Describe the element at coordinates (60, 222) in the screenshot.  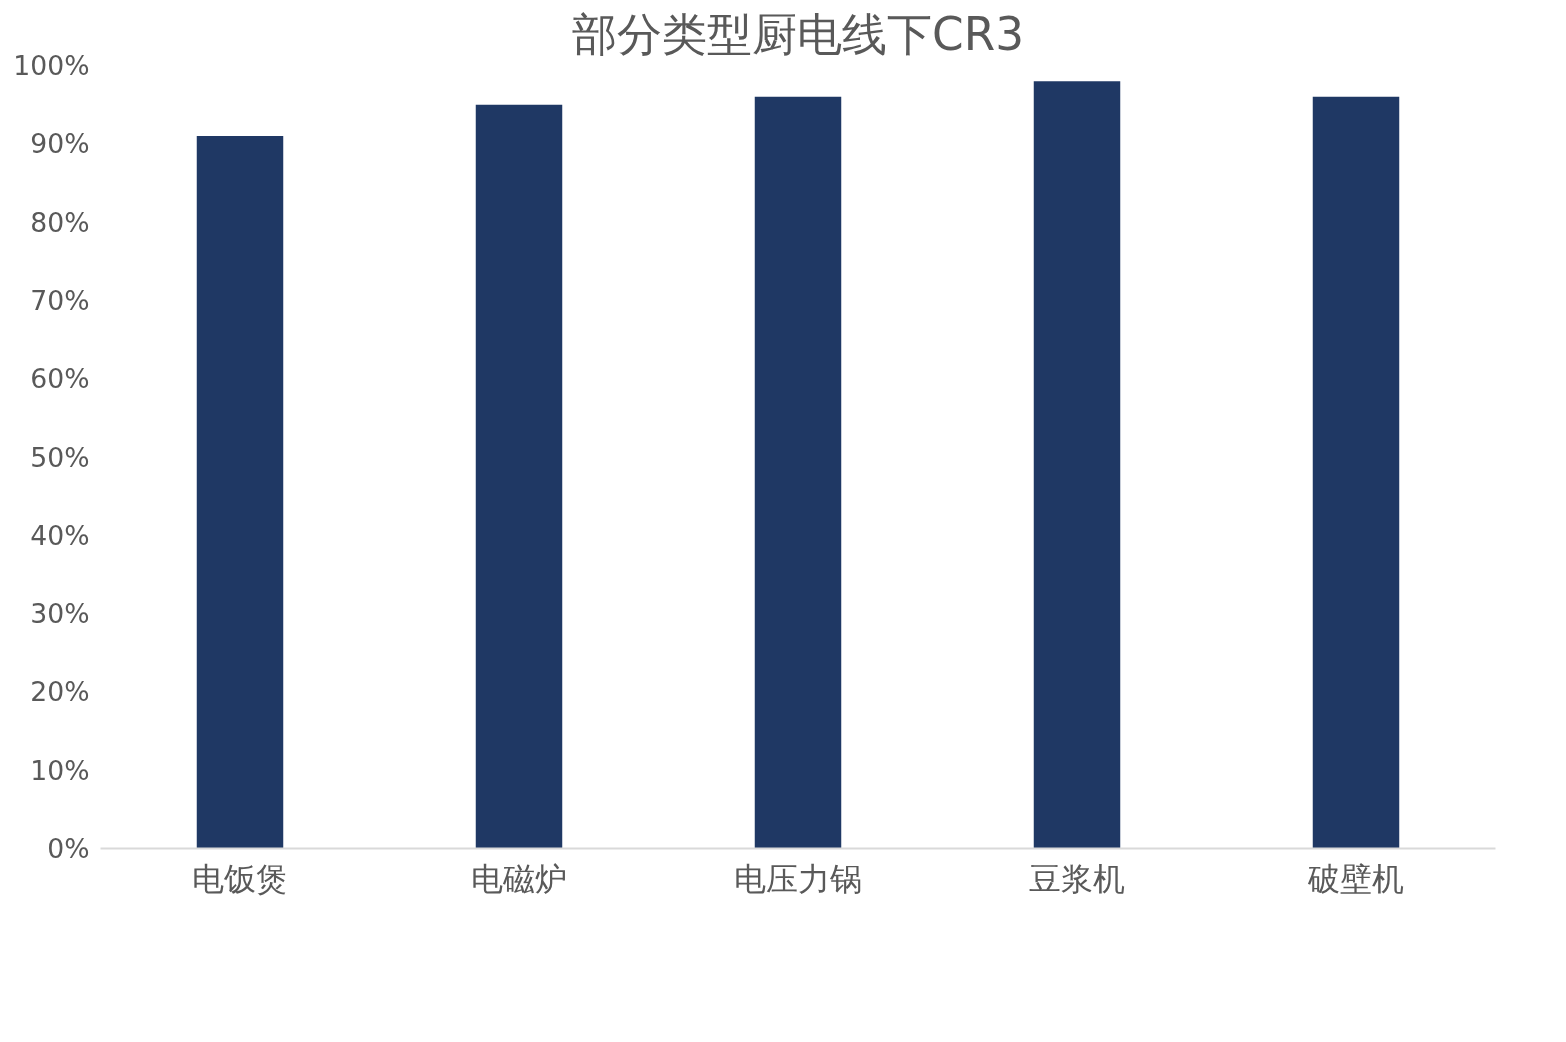
I see `y-tick-label: 80%` at that location.